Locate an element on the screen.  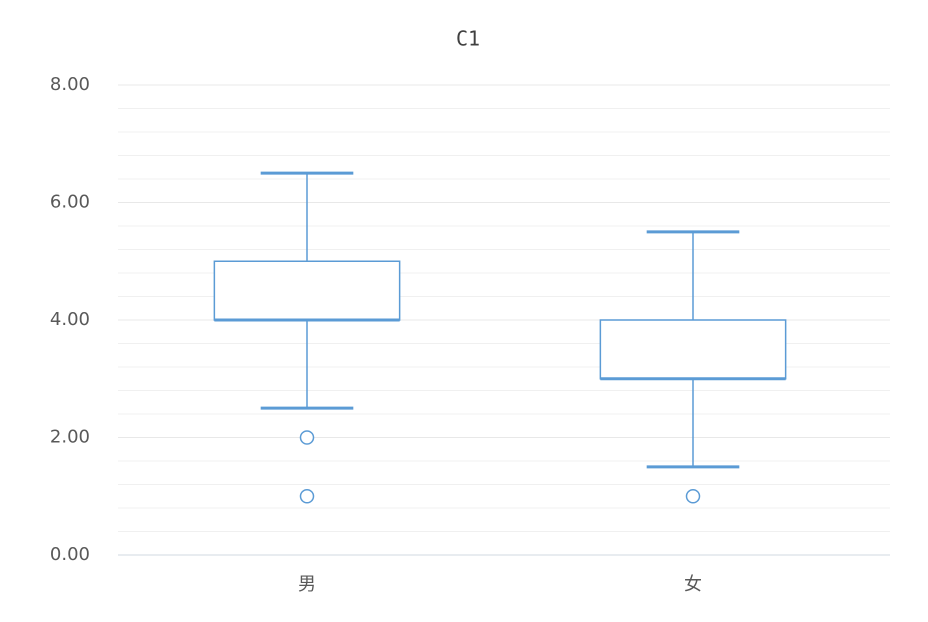
y-tick-label: 2.00 is located at coordinates (70, 437).